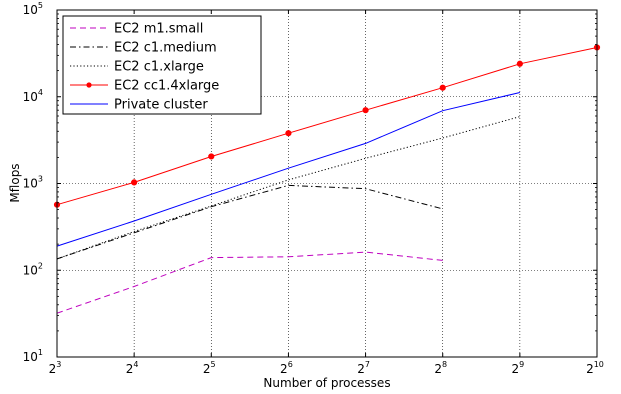  Describe the element at coordinates (249, 222) in the screenshot. I see `series-line-ec2-c1-medium` at that location.